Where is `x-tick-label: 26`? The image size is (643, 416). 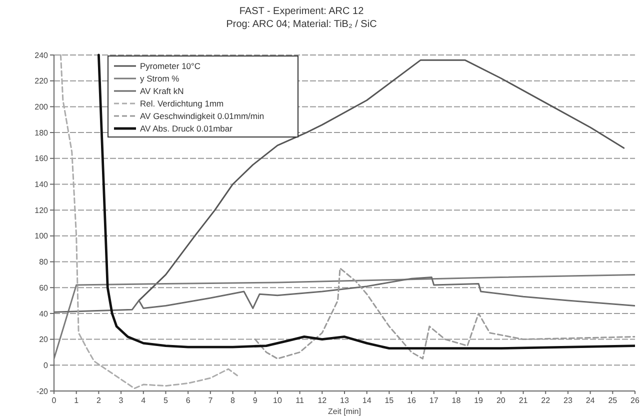
x-tick-label: 26 is located at coordinates (635, 400).